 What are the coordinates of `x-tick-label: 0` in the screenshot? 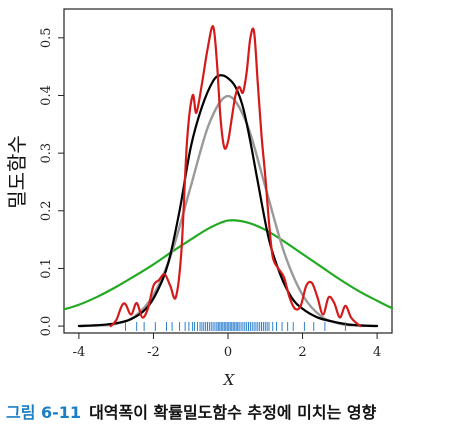 It's located at (228, 352).